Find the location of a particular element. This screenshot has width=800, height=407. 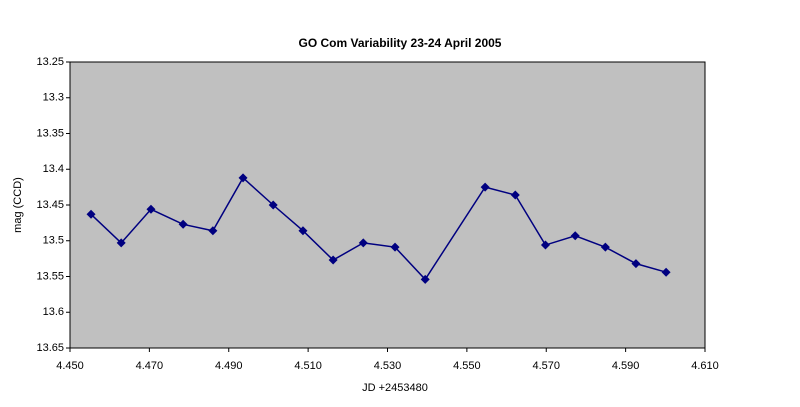

x-tick-label: 4.590 is located at coordinates (626, 366).